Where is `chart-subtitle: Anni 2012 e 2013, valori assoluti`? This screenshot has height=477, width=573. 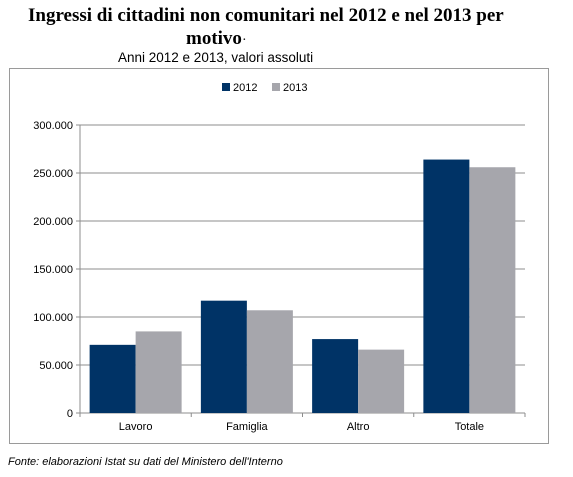
chart-subtitle: Anni 2012 e 2013, valori assoluti is located at coordinates (216, 57).